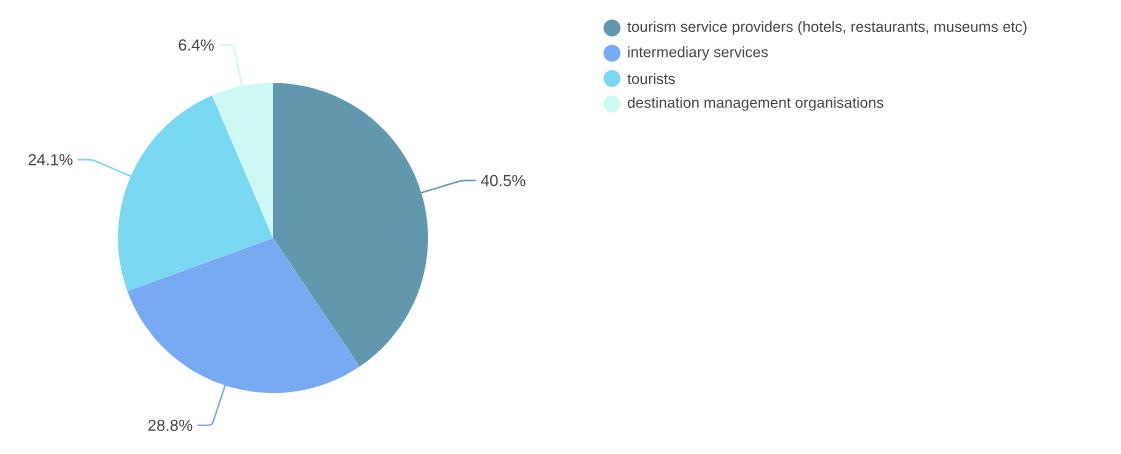  What do you see at coordinates (503, 180) in the screenshot?
I see `data-label: 40.5%` at bounding box center [503, 180].